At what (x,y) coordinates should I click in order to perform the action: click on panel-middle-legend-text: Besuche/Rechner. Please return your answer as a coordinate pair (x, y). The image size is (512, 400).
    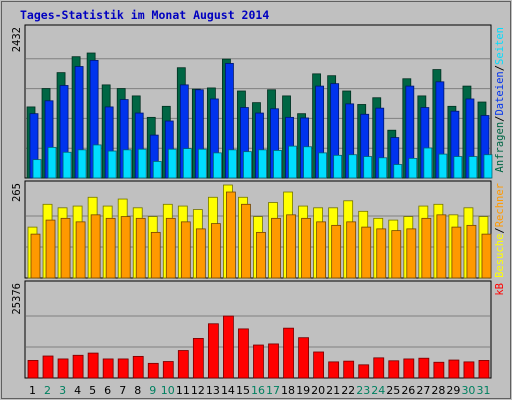
    Looking at the image, I should click on (500, 230).